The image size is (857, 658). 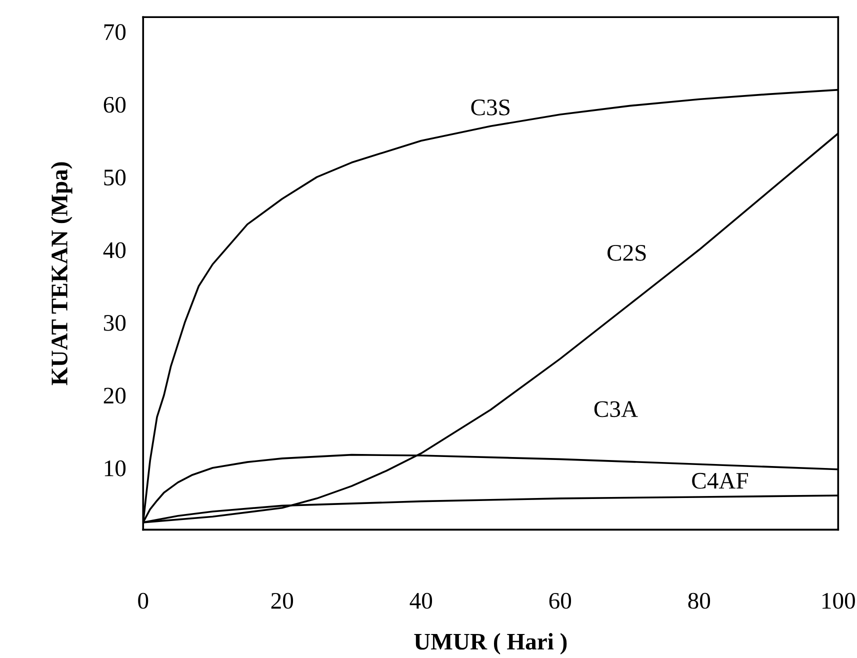 I want to click on x-tick-label: 40, so click(x=421, y=600).